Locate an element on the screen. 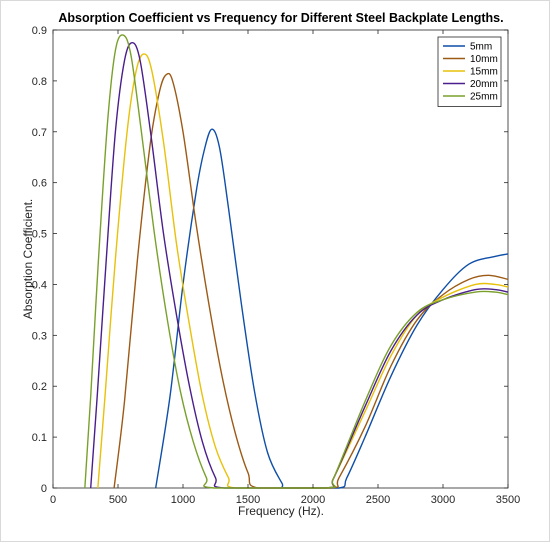  y-tick-label: 0.5 is located at coordinates (39, 235).